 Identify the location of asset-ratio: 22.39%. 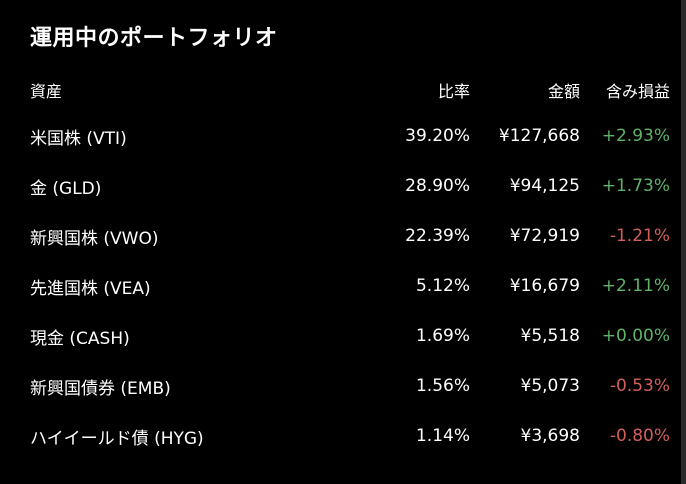
(437, 236).